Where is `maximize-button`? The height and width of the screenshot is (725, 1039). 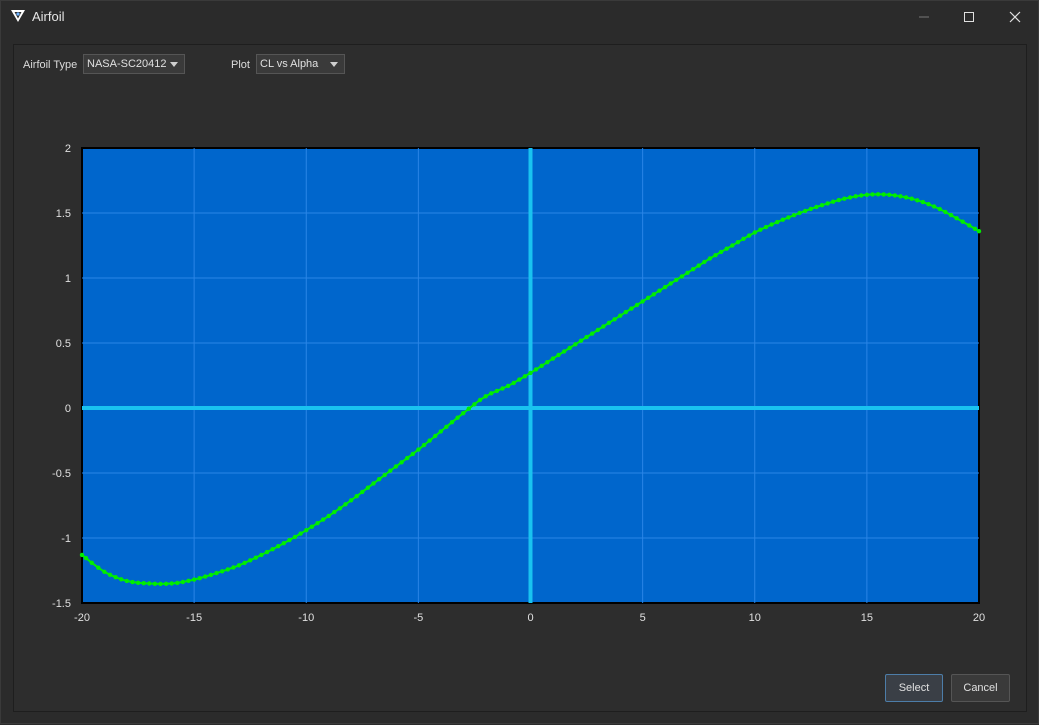
maximize-button is located at coordinates (969, 16).